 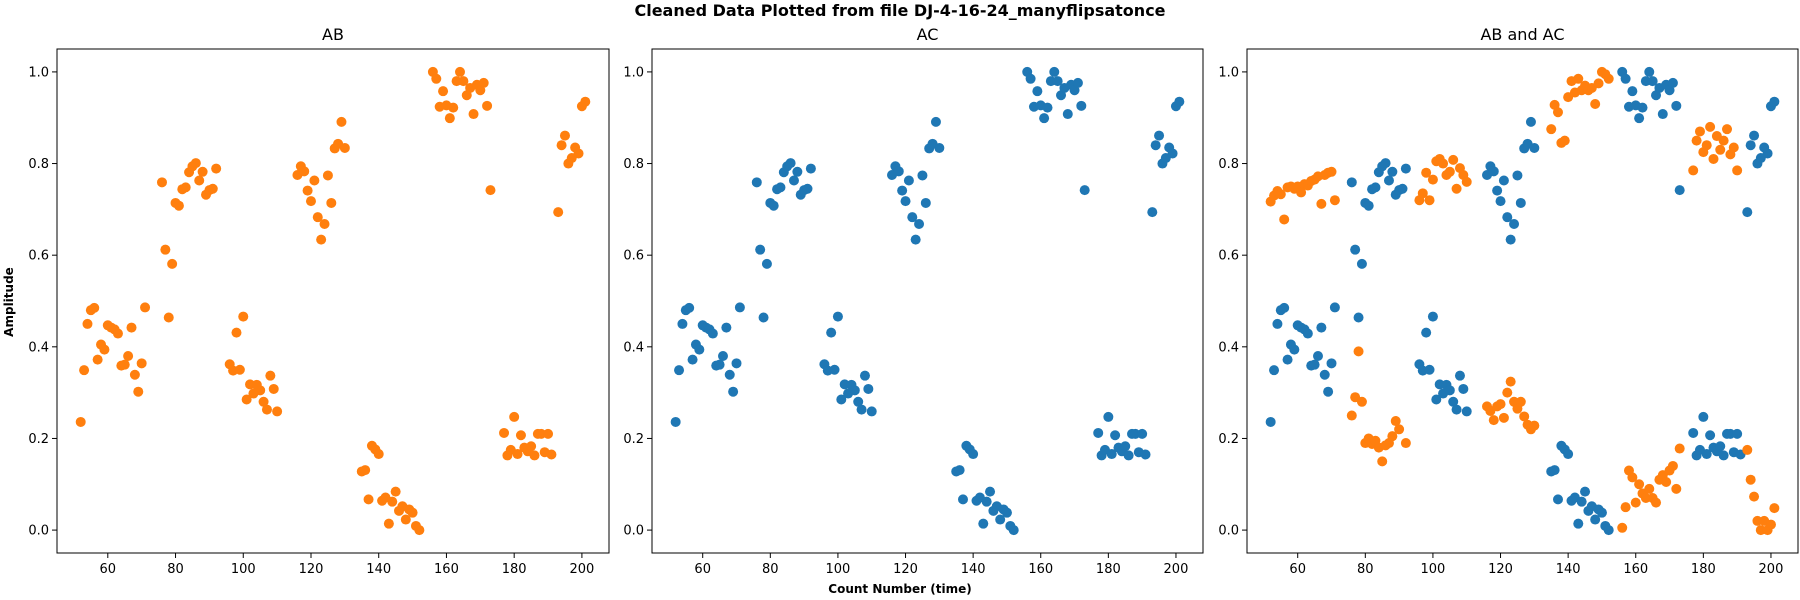 I want to click on y-tick-label: 0.6, so click(x=38, y=256).